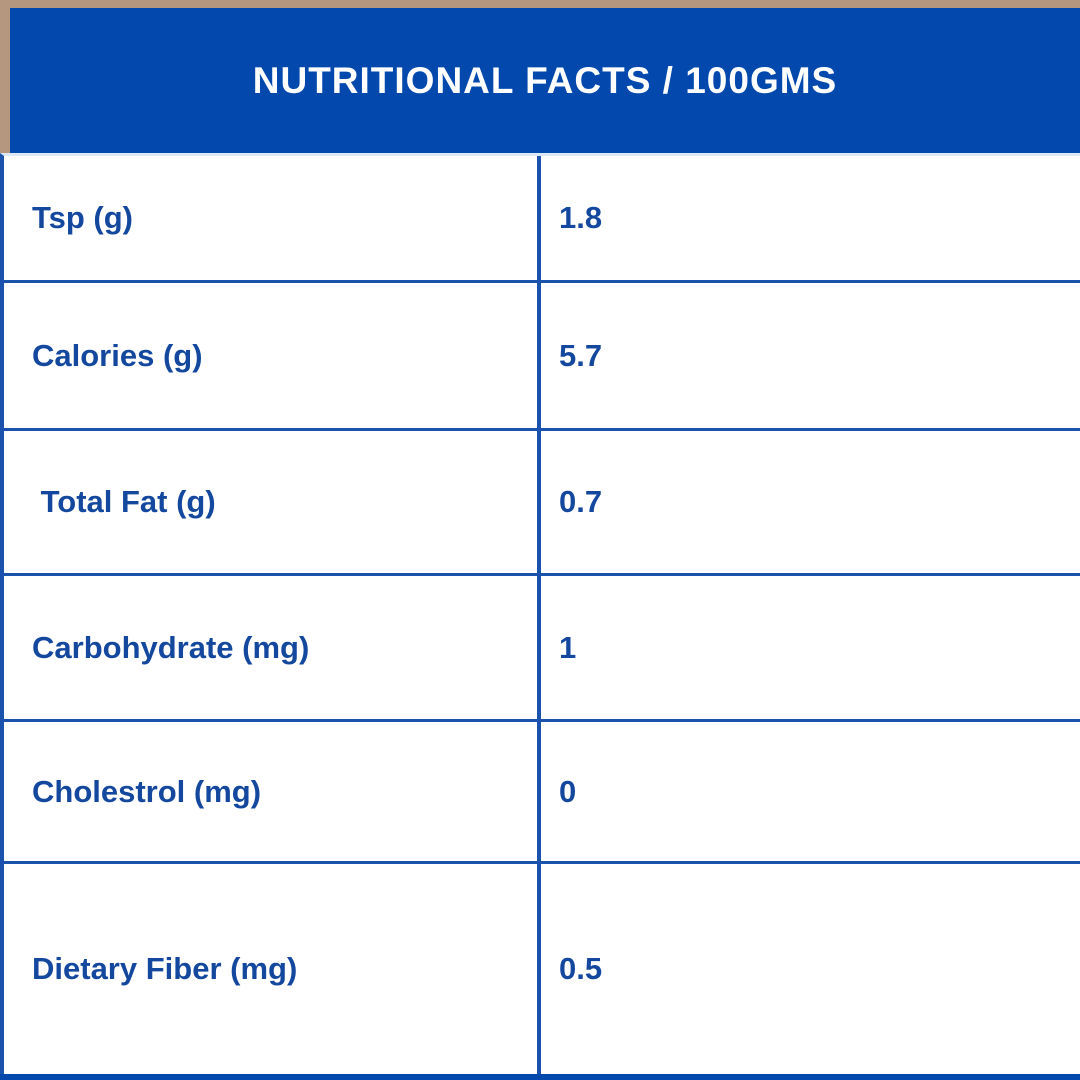 This screenshot has width=1080, height=1080. Describe the element at coordinates (808, 502) in the screenshot. I see `row-value: 0.7` at that location.